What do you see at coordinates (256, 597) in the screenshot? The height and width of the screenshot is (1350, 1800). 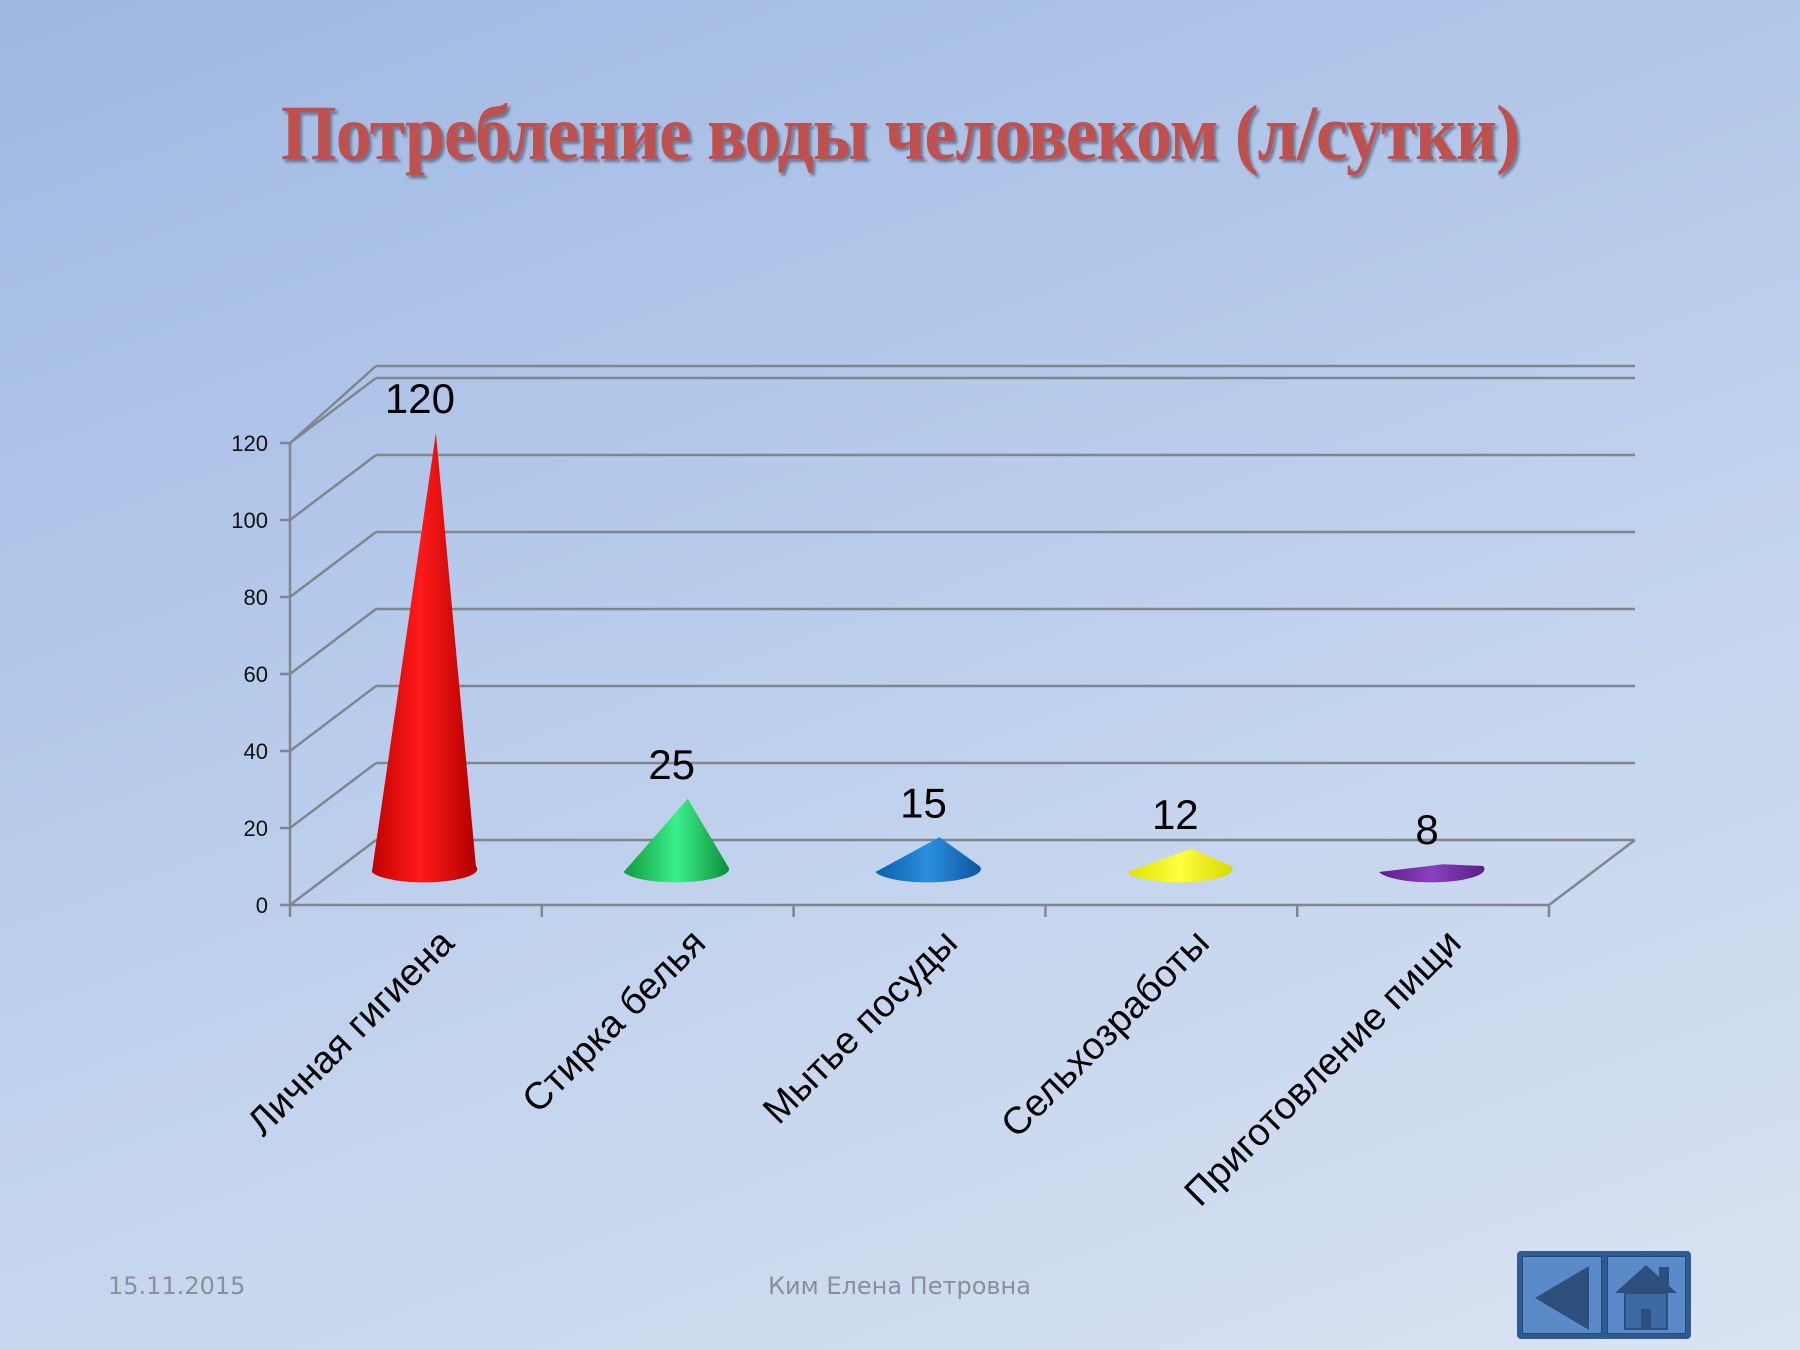 I see `y-tick-label: 80` at bounding box center [256, 597].